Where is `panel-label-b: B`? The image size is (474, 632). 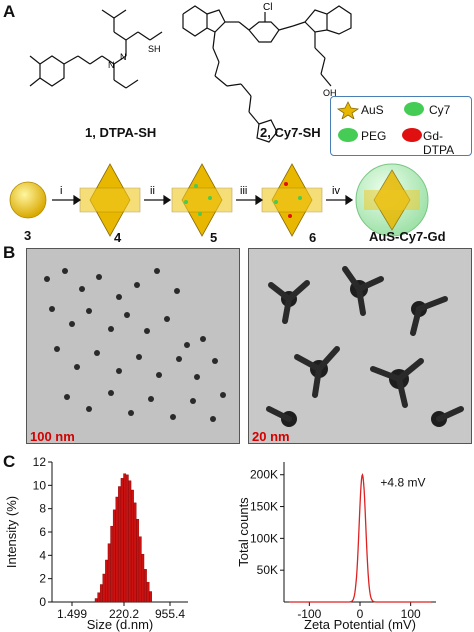
panel-label-b: B is located at coordinates (9, 252).